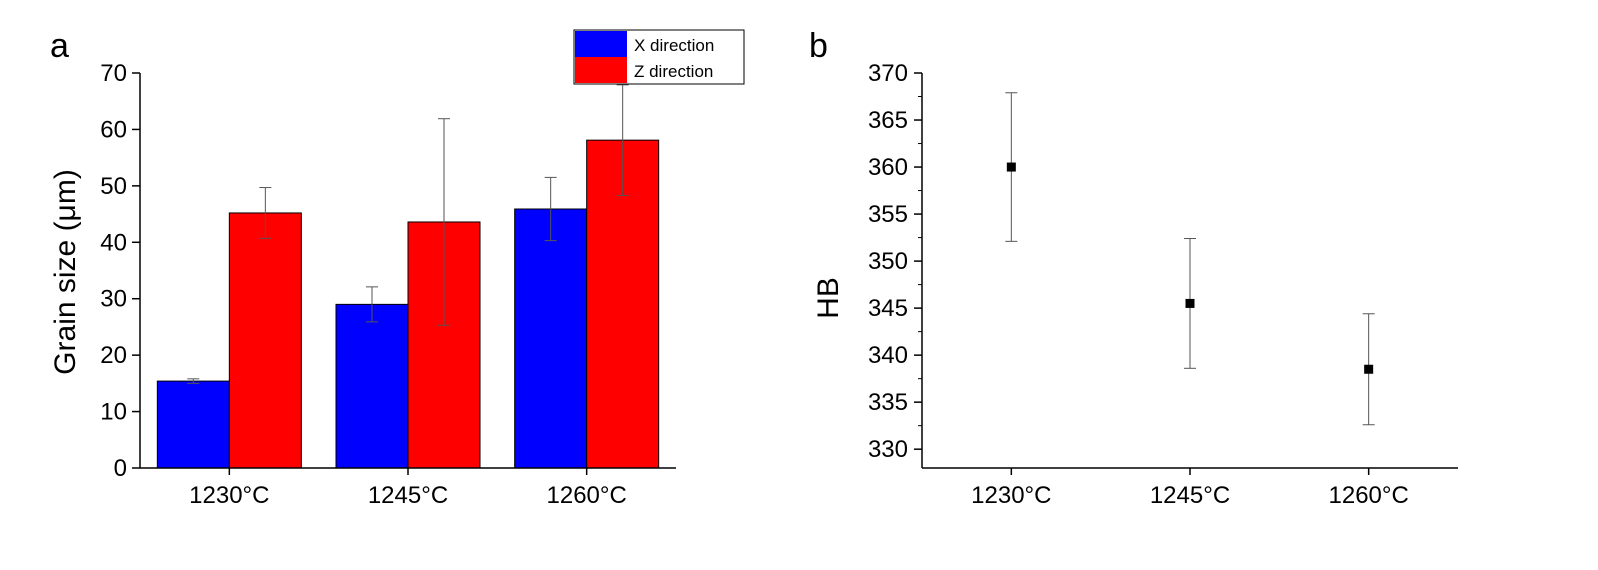  What do you see at coordinates (674, 45) in the screenshot?
I see `legend-label-x-direction: X direction` at bounding box center [674, 45].